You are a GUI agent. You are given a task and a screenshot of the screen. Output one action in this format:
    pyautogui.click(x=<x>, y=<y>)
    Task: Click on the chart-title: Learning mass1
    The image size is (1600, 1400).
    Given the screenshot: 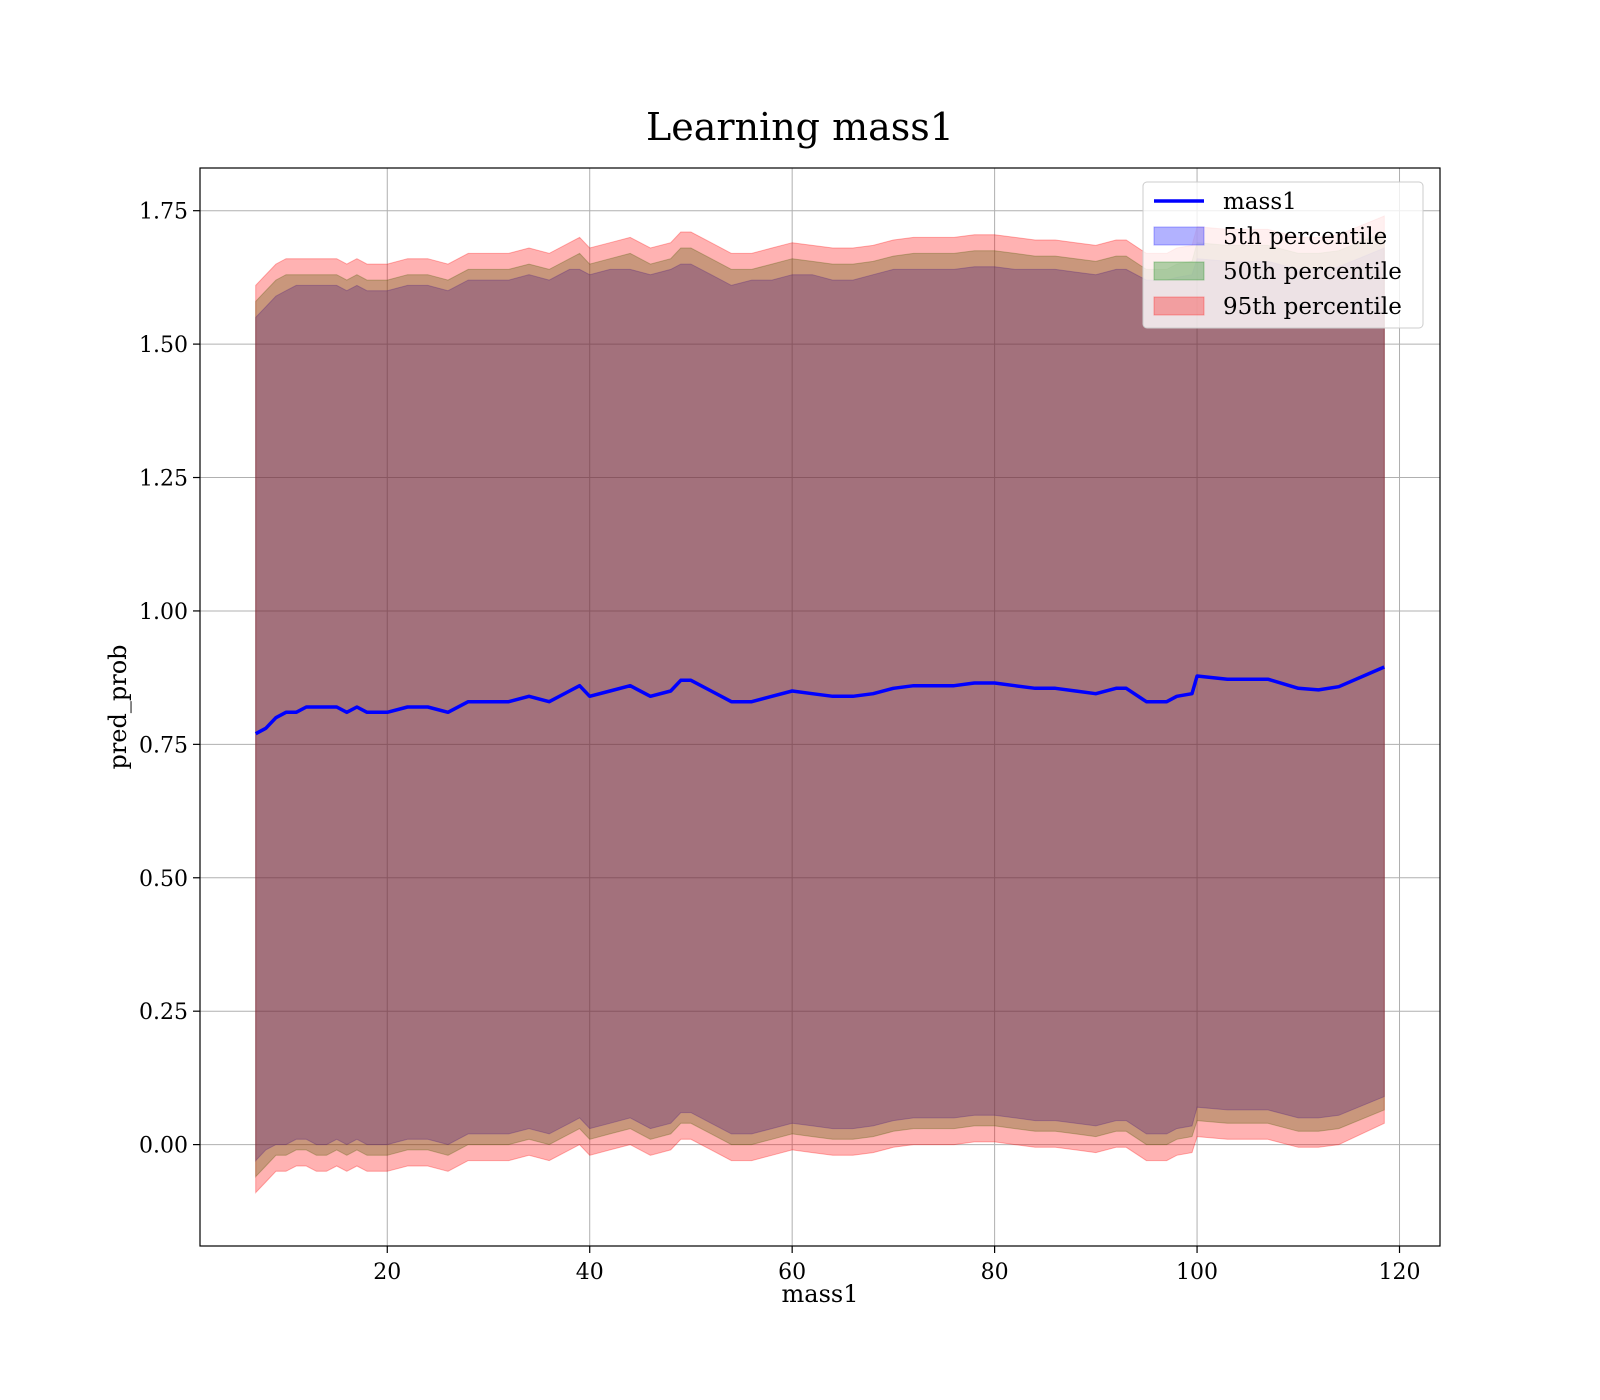 What is the action you would take?
    pyautogui.click(x=800, y=127)
    